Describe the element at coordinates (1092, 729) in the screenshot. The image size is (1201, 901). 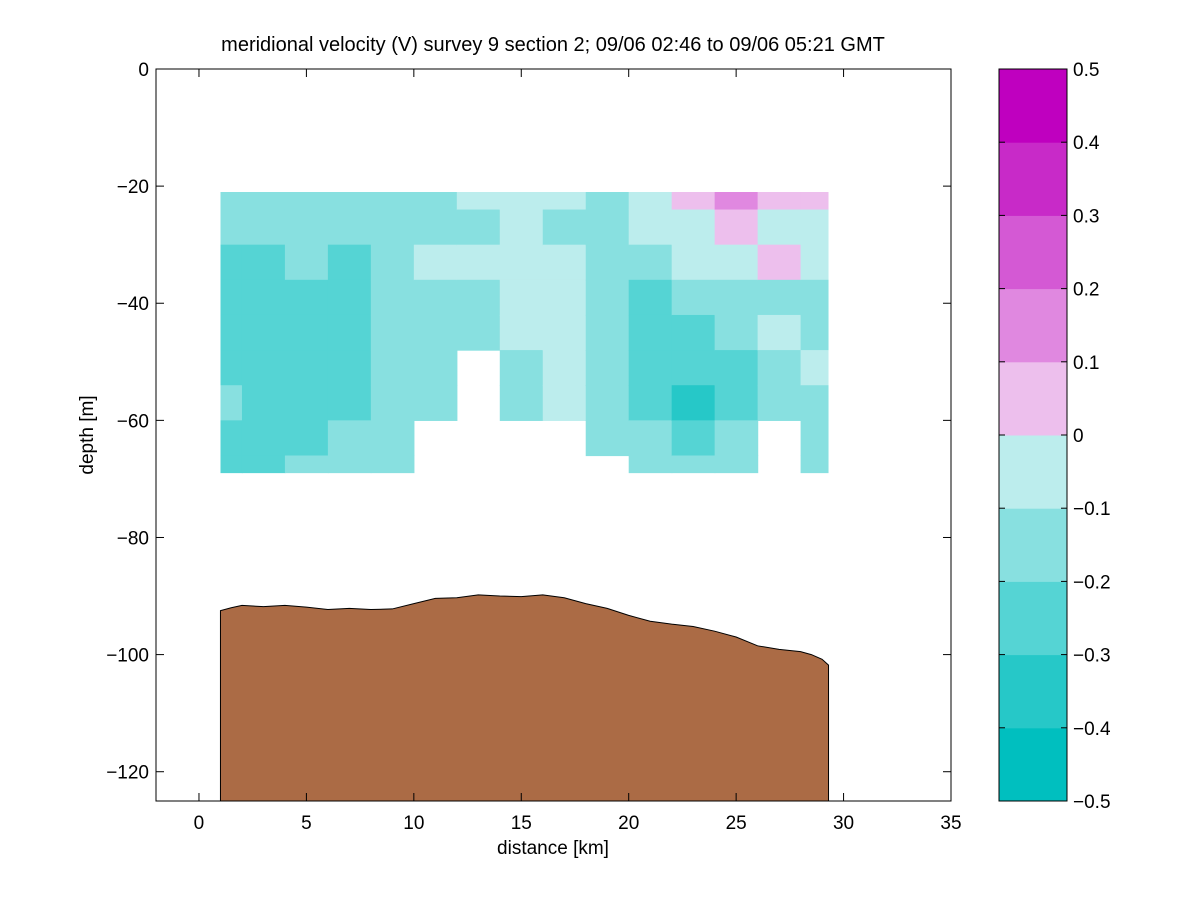
I see `colorbar-tick-label: −0.4` at that location.